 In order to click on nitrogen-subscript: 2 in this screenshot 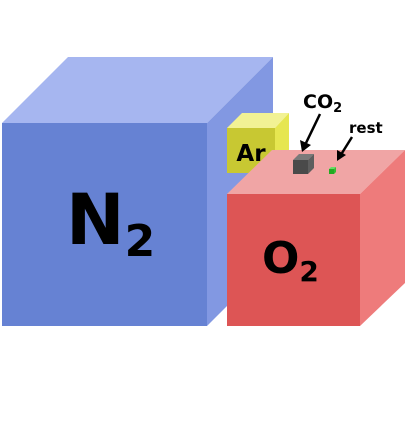, I will do `click(140, 241)`.